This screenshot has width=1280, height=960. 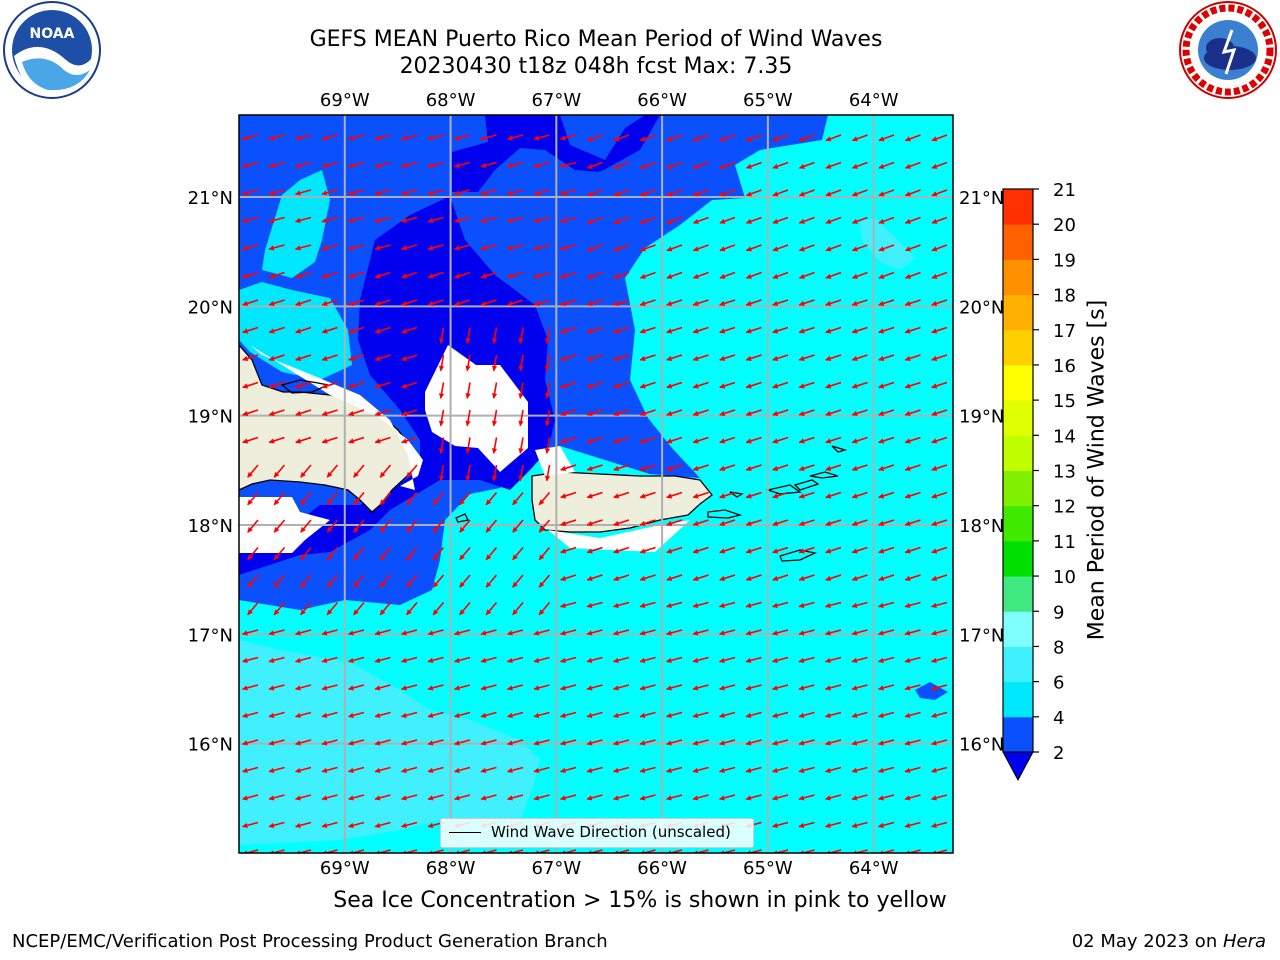 What do you see at coordinates (611, 832) in the screenshot?
I see `legend-label: Wind Wave Direction (unscaled)` at bounding box center [611, 832].